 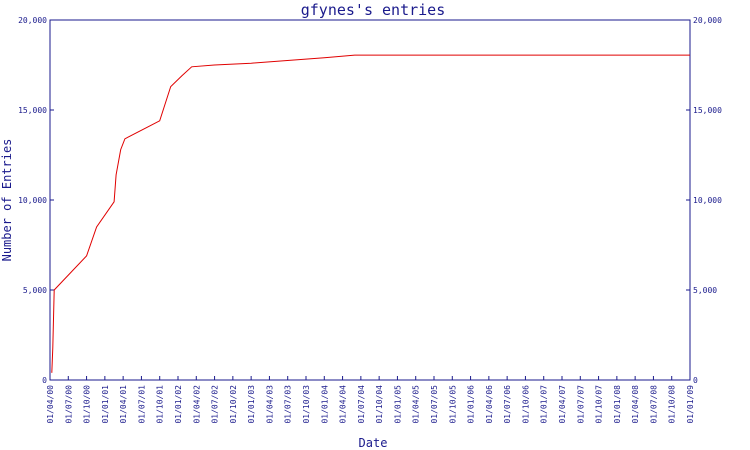 I want to click on x-tick-label: 01/10/01, so click(x=160, y=404).